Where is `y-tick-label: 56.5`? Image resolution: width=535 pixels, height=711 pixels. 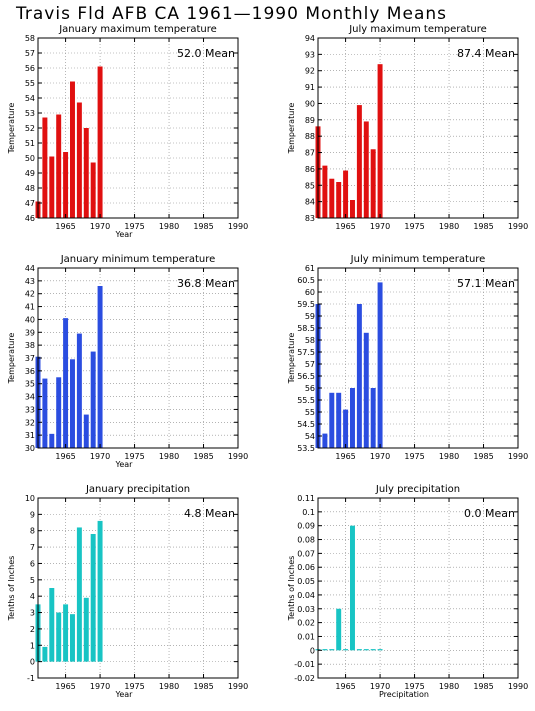 y-tick-label: 56.5 is located at coordinates (306, 376).